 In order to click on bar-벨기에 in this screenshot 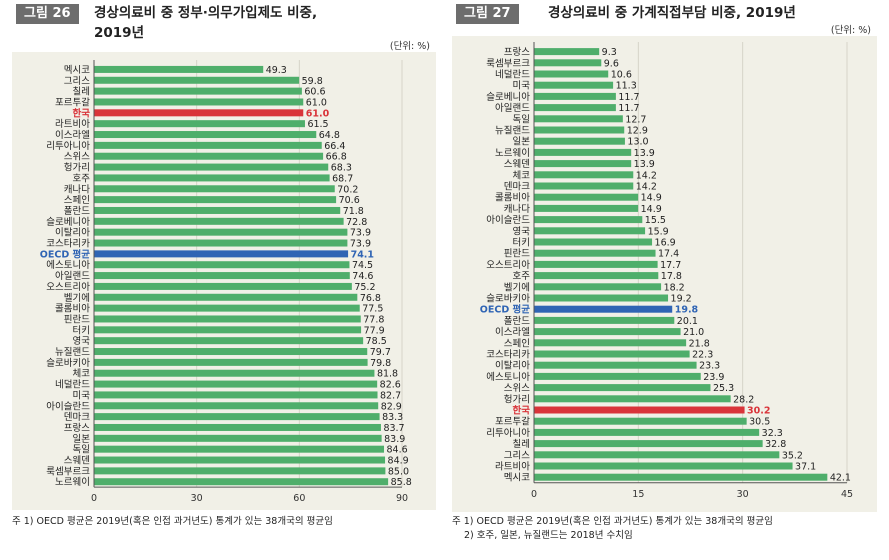, I will do `click(598, 287)`.